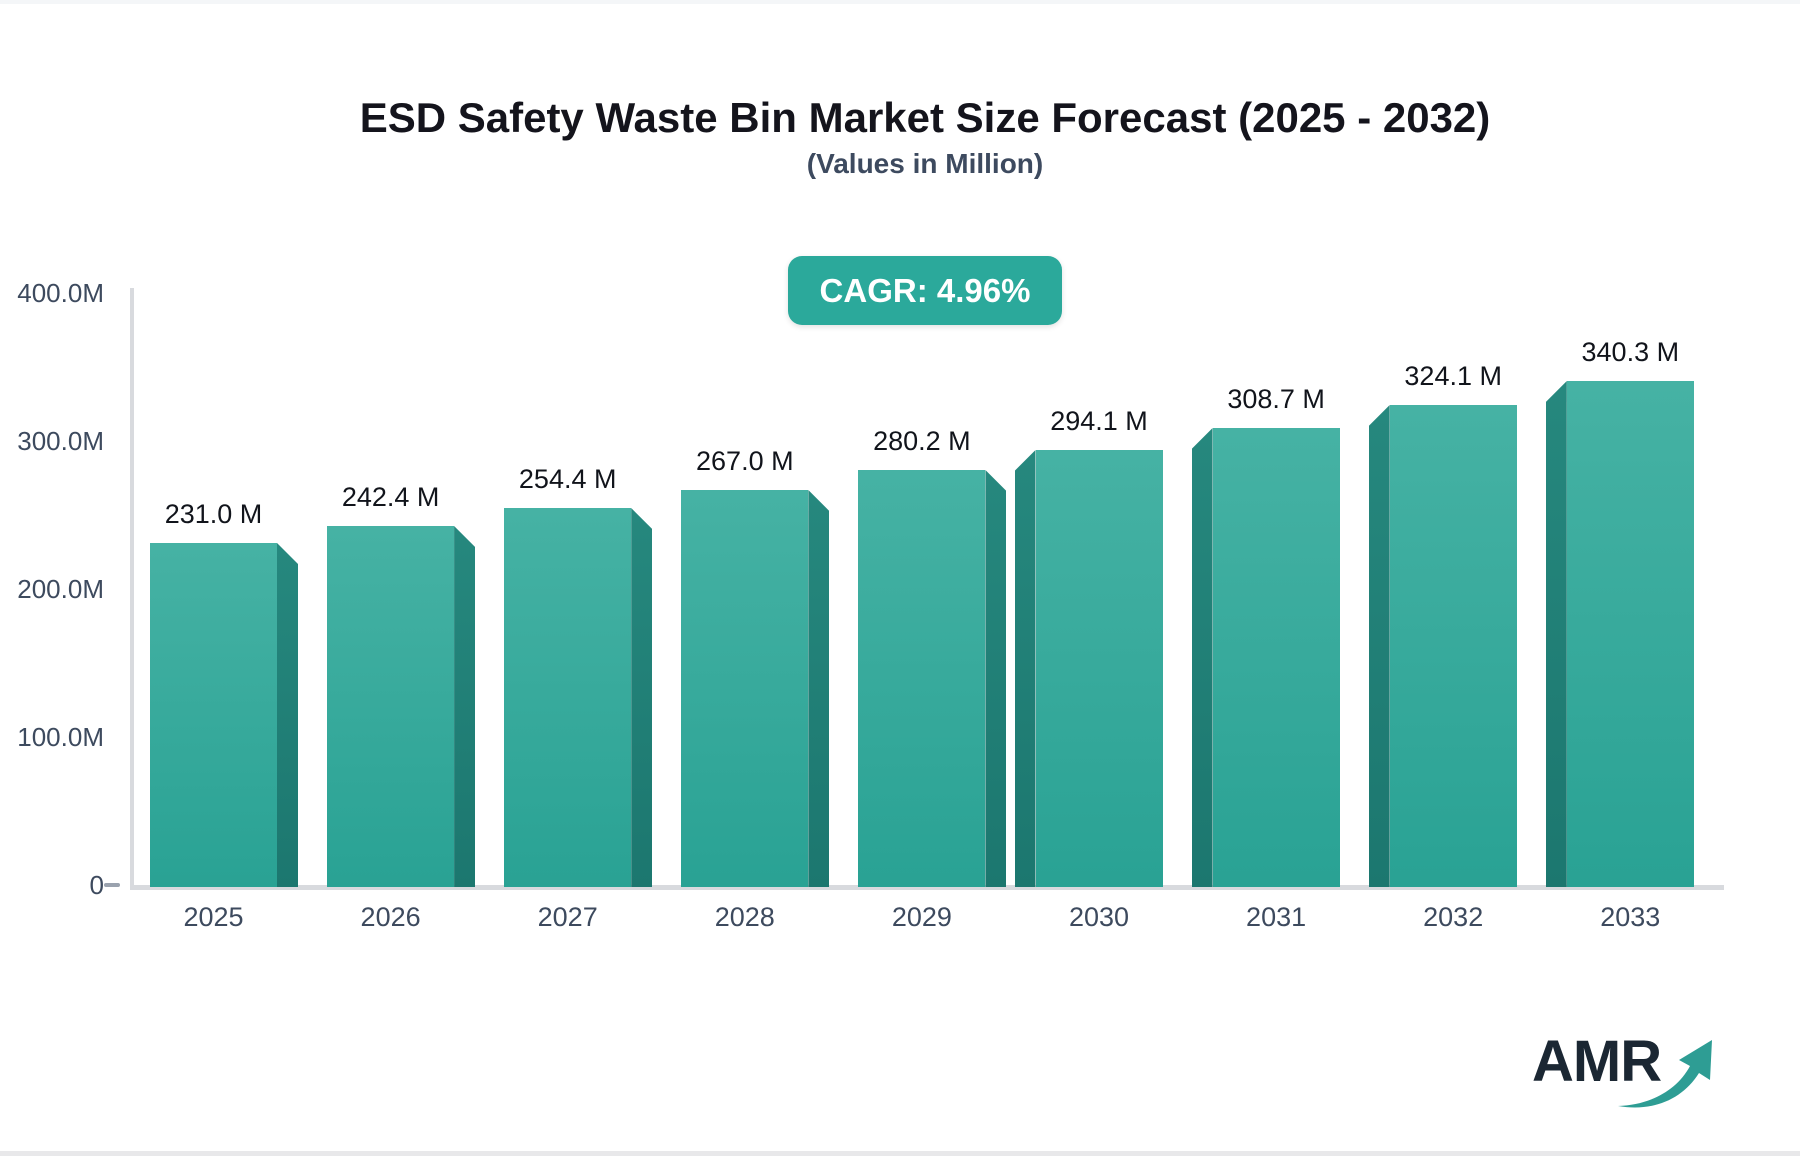 This screenshot has height=1156, width=1800. I want to click on zero-tick-mark, so click(112, 885).